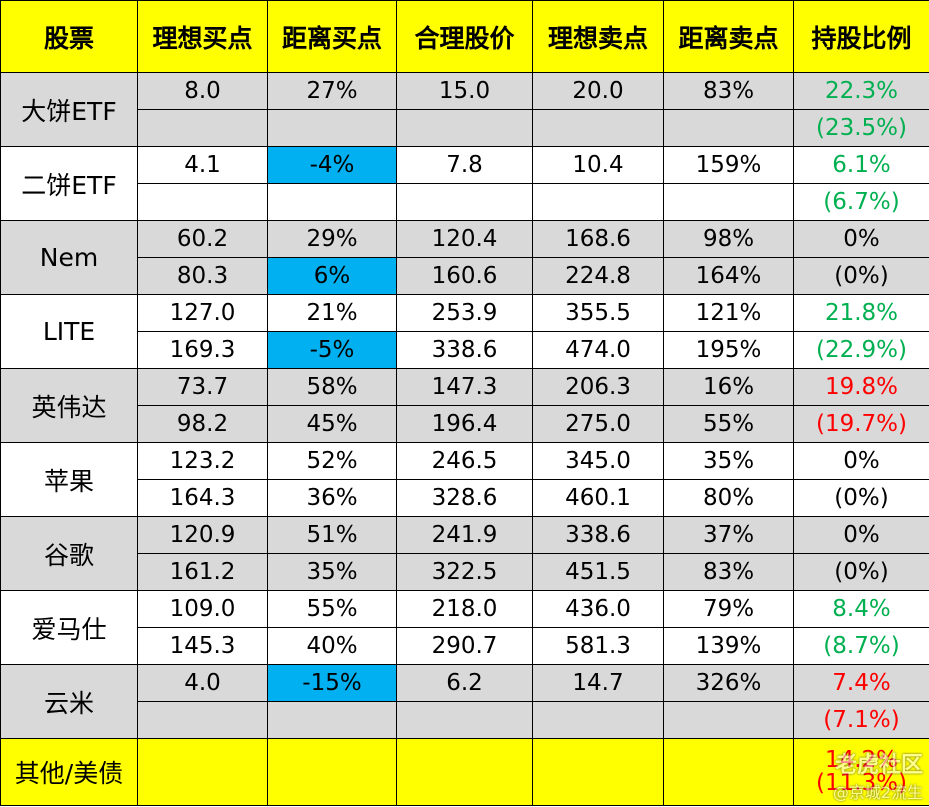  I want to click on ideal-sell-cell: 474.0, so click(598, 350).